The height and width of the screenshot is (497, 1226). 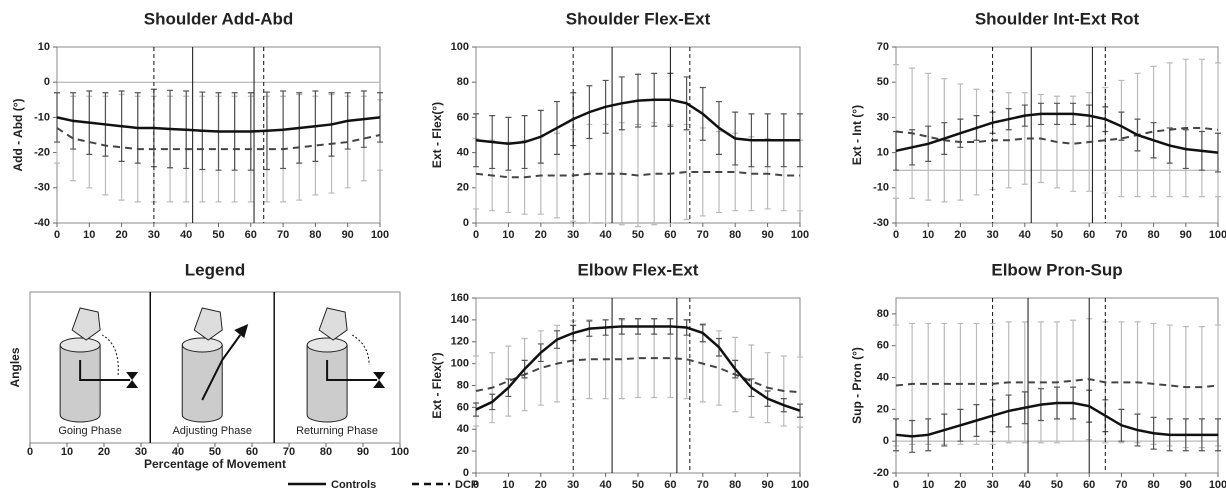 What do you see at coordinates (857, 135) in the screenshot?
I see `y-axis-label: Ext - Int (°)` at bounding box center [857, 135].